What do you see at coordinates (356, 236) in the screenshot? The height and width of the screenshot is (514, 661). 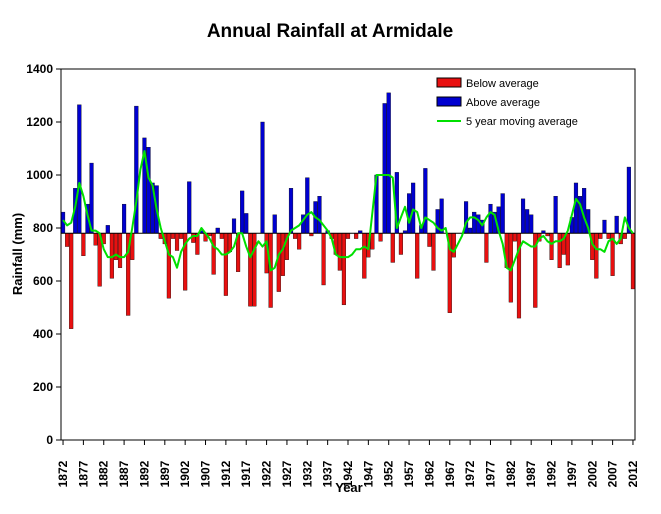 I see `rainfall-bar-1944` at bounding box center [356, 236].